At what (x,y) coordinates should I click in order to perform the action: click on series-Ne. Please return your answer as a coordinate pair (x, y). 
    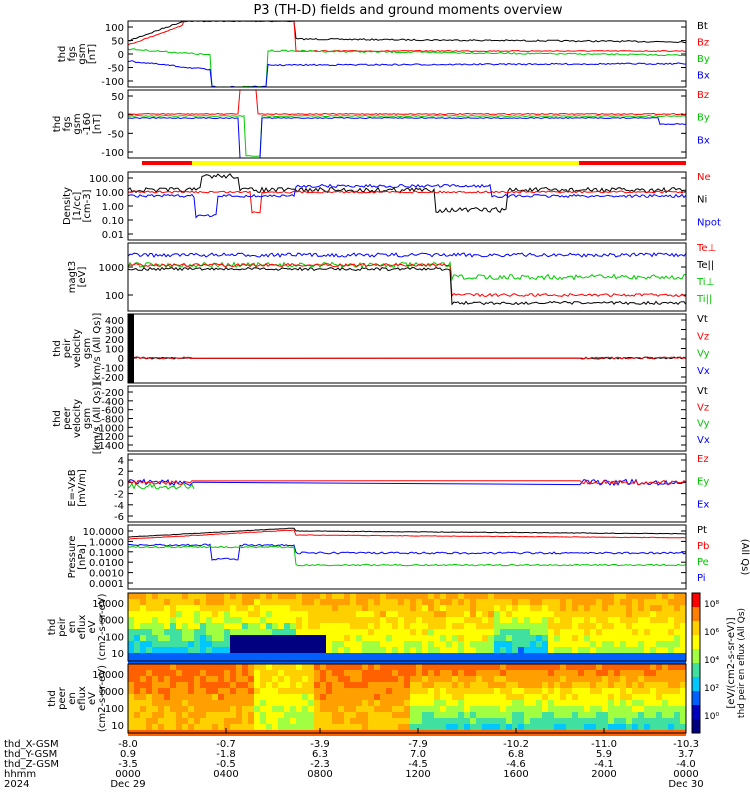
    Looking at the image, I should click on (407, 202).